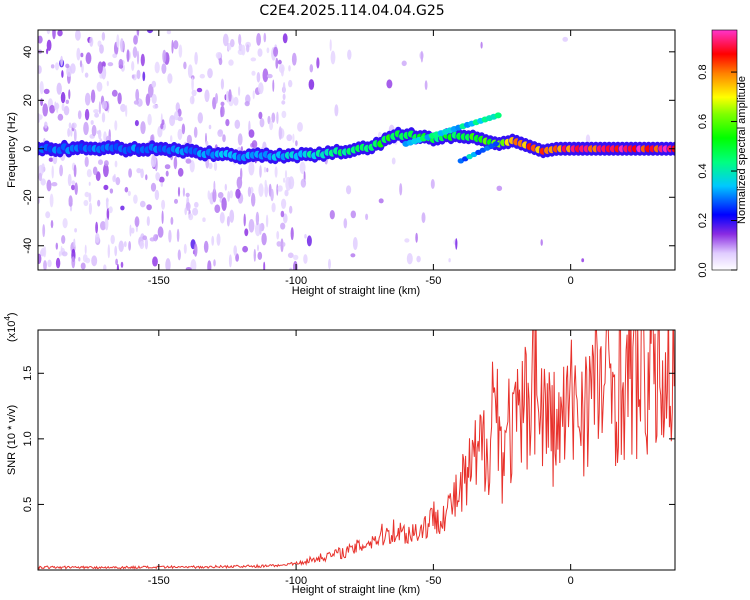 The height and width of the screenshot is (600, 750). Describe the element at coordinates (10, 327) in the screenshot. I see `snr-exponent: (x104)` at that location.